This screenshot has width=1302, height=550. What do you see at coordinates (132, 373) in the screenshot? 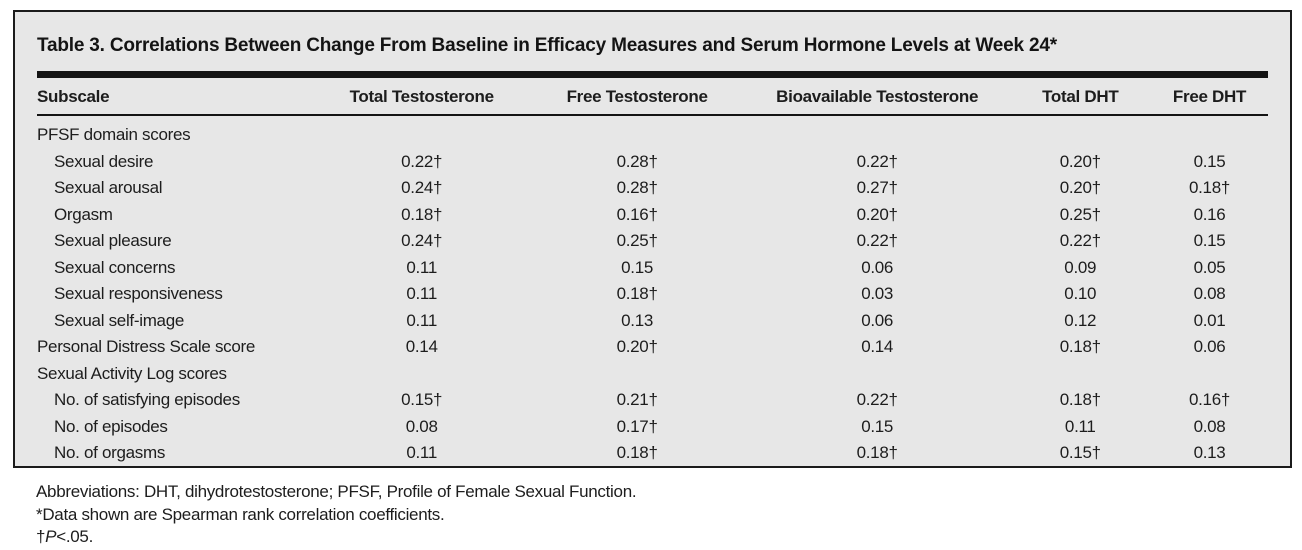
I see `row-label: Sexual Activity Log scores` at bounding box center [132, 373].